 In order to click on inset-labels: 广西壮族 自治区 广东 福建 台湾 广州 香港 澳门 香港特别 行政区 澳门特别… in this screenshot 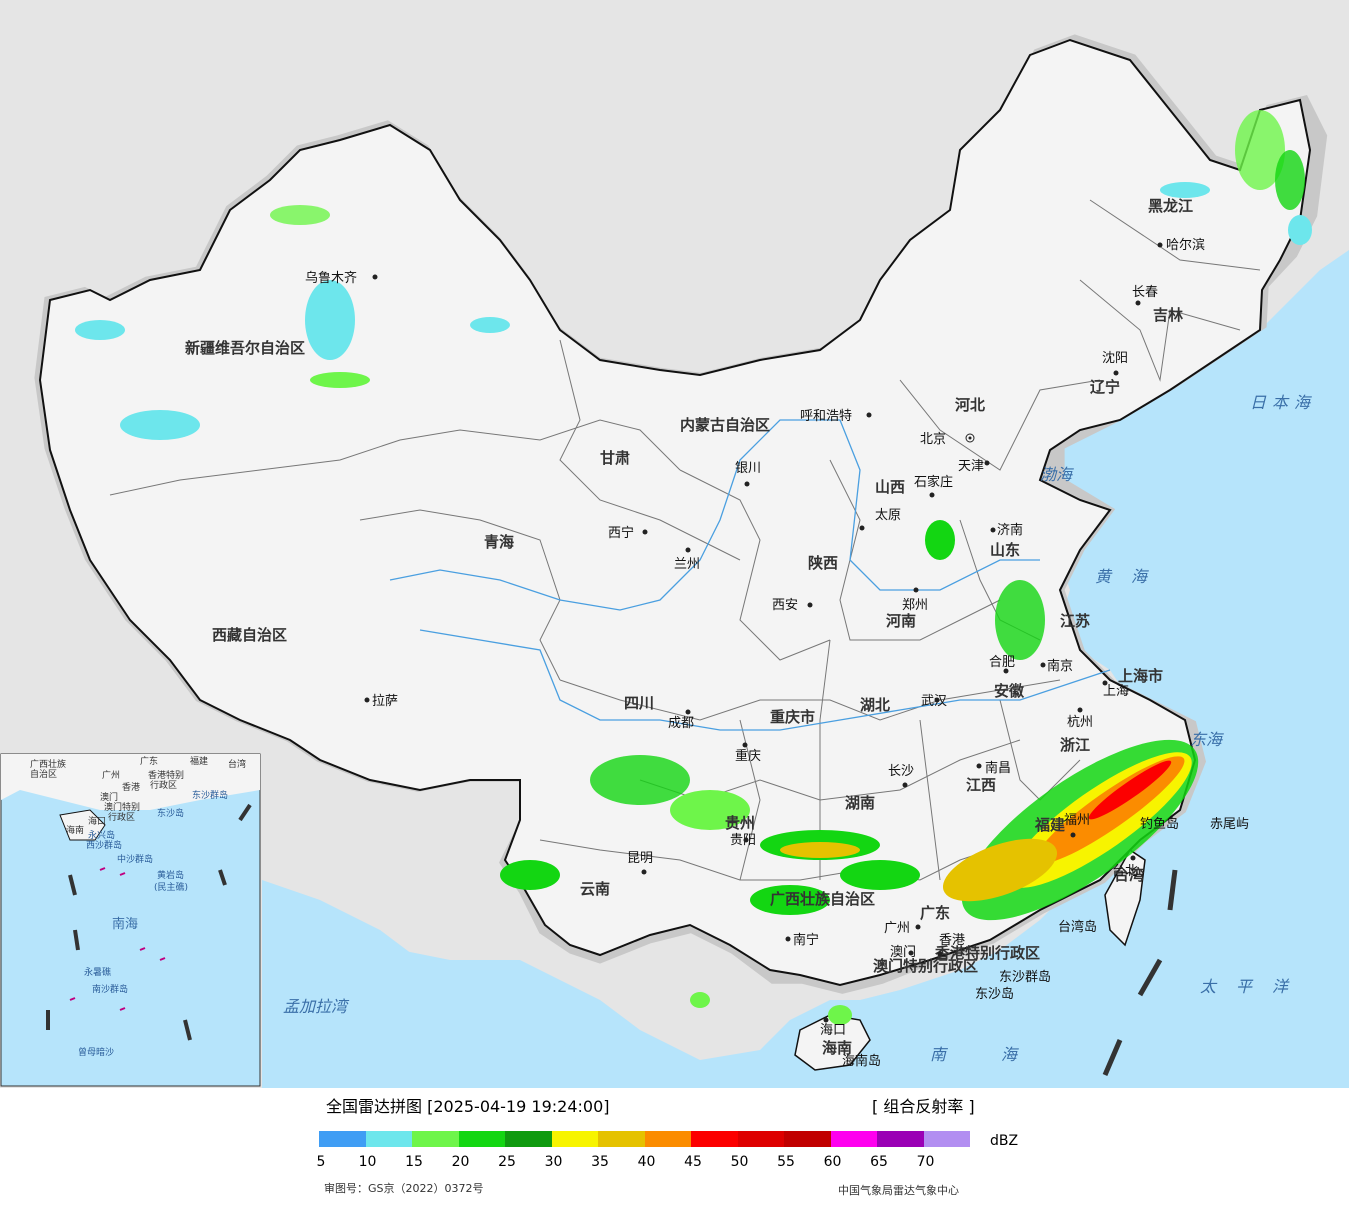, I will do `click(138, 906)`.